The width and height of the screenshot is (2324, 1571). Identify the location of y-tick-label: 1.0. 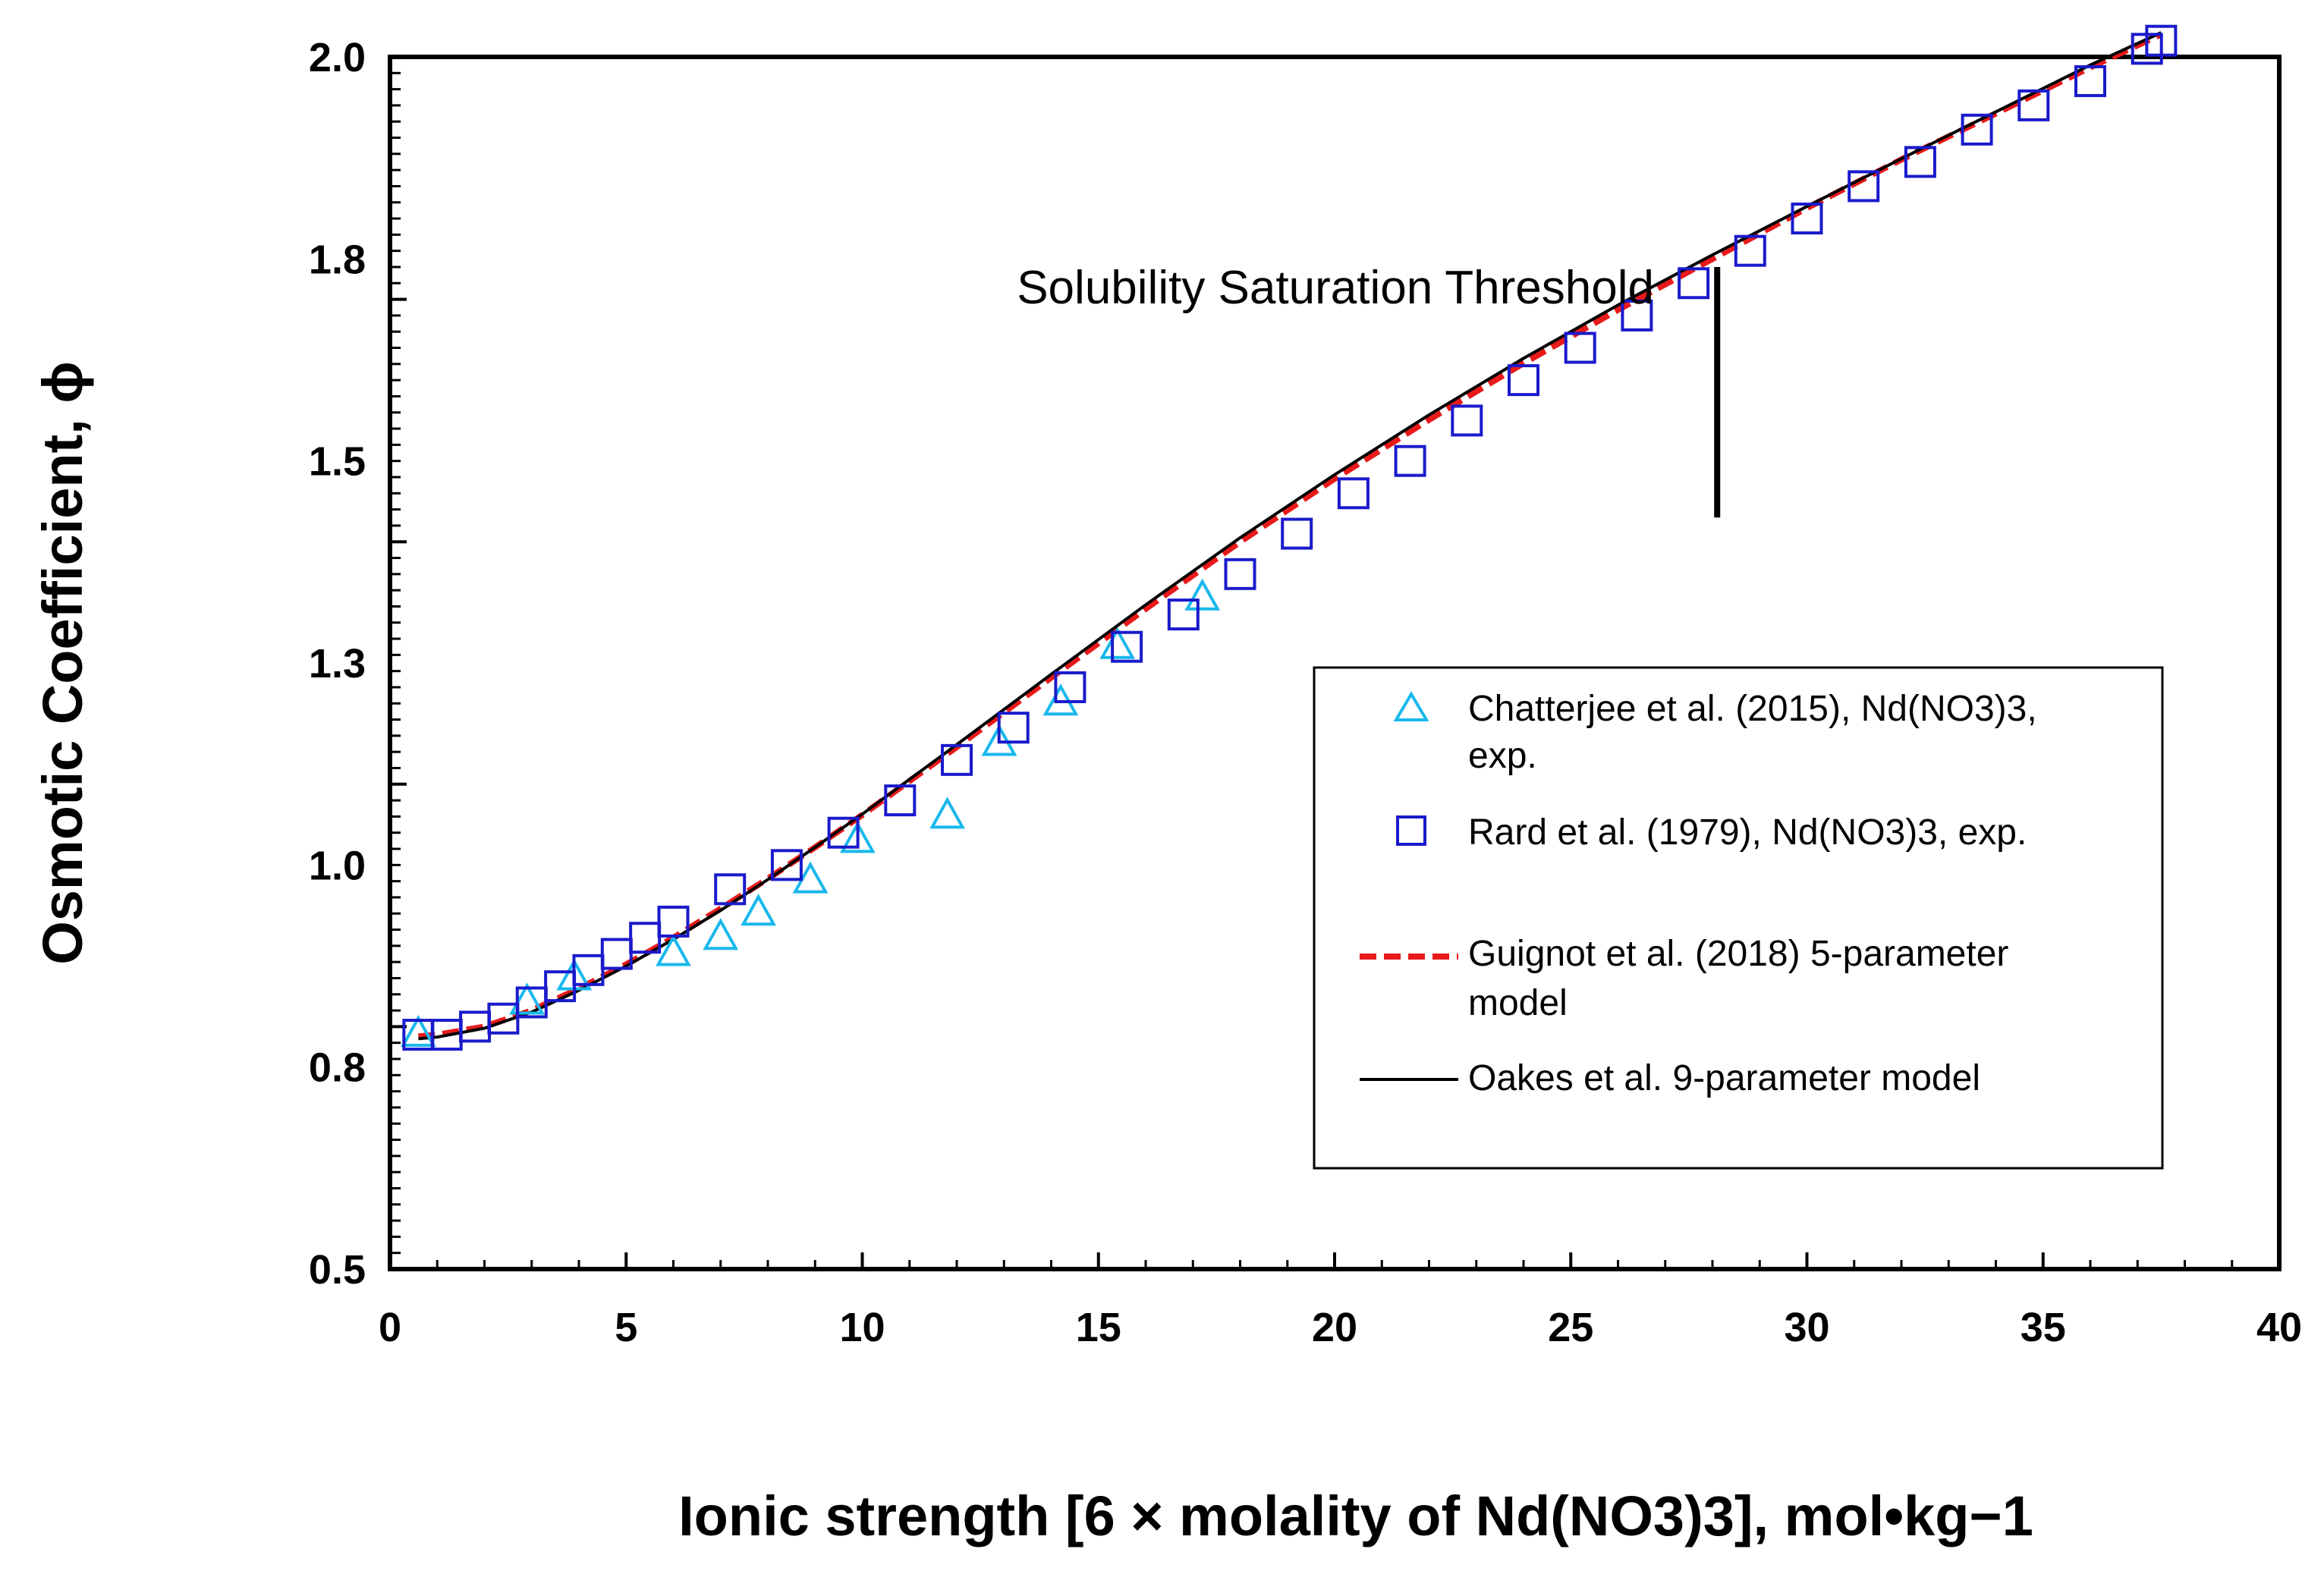
(337, 865).